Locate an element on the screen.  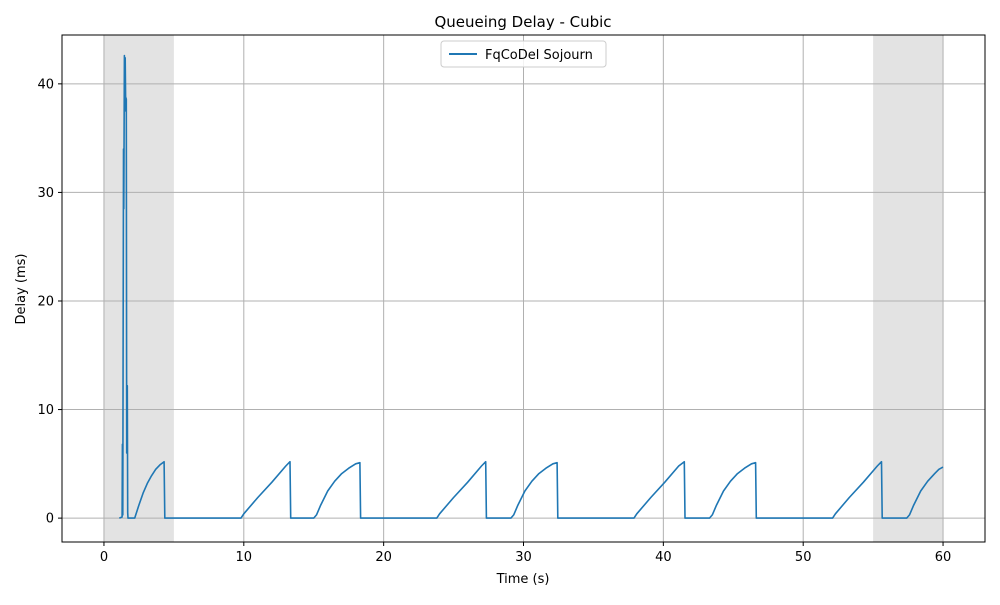
x-tick-label-6: 60 is located at coordinates (943, 557).